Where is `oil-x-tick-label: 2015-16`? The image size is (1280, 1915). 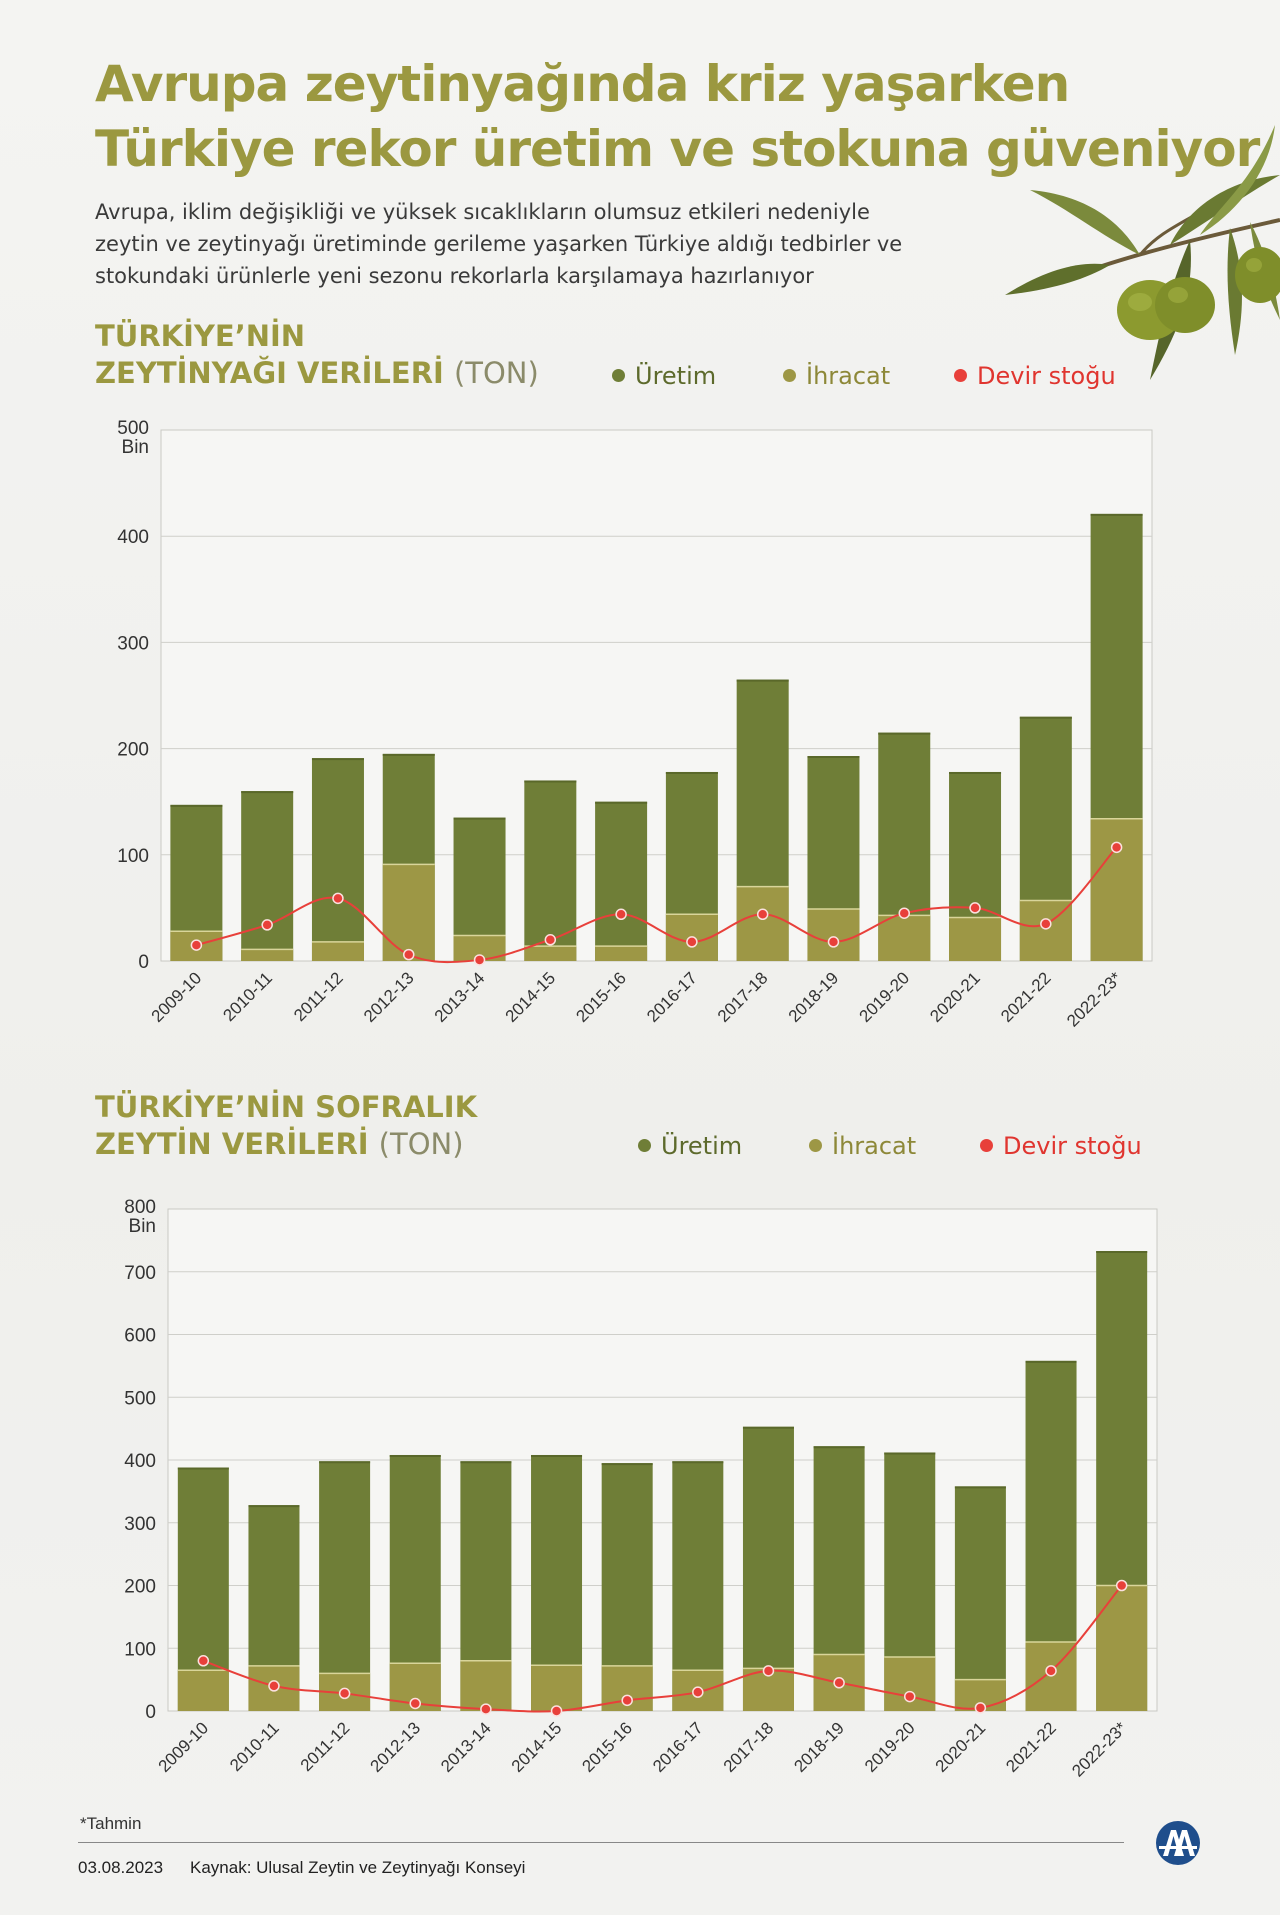
oil-x-tick-label: 2015-16 is located at coordinates (601, 997).